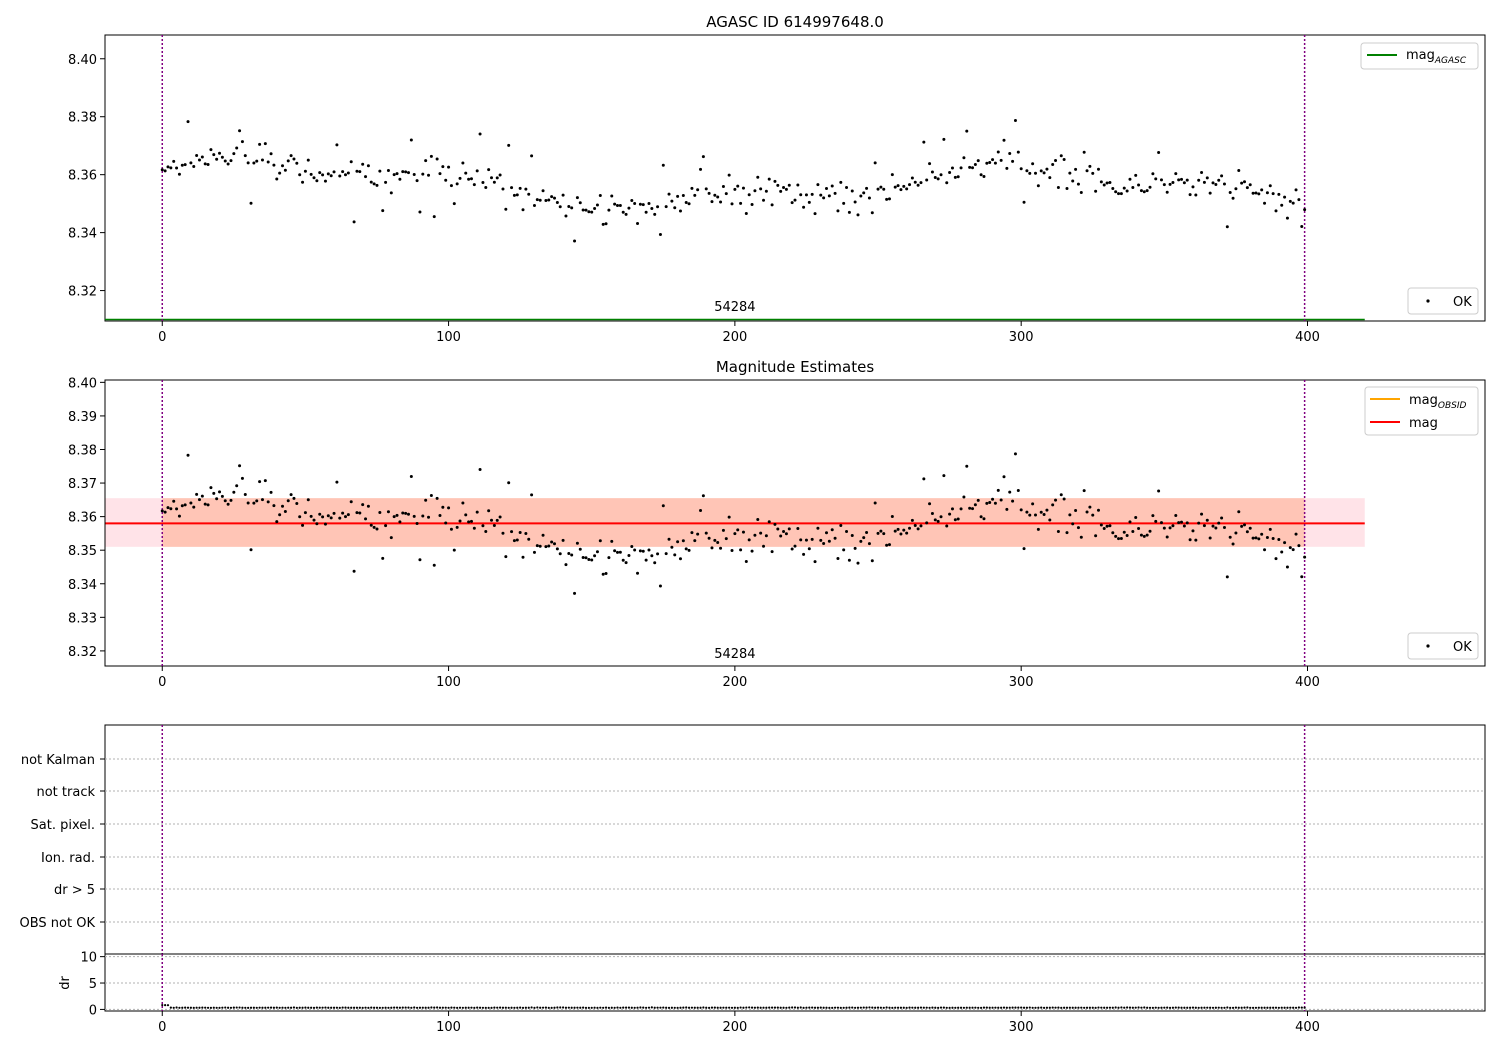  What do you see at coordinates (58, 923) in the screenshot?
I see `flag-label: OBS not OK` at bounding box center [58, 923].